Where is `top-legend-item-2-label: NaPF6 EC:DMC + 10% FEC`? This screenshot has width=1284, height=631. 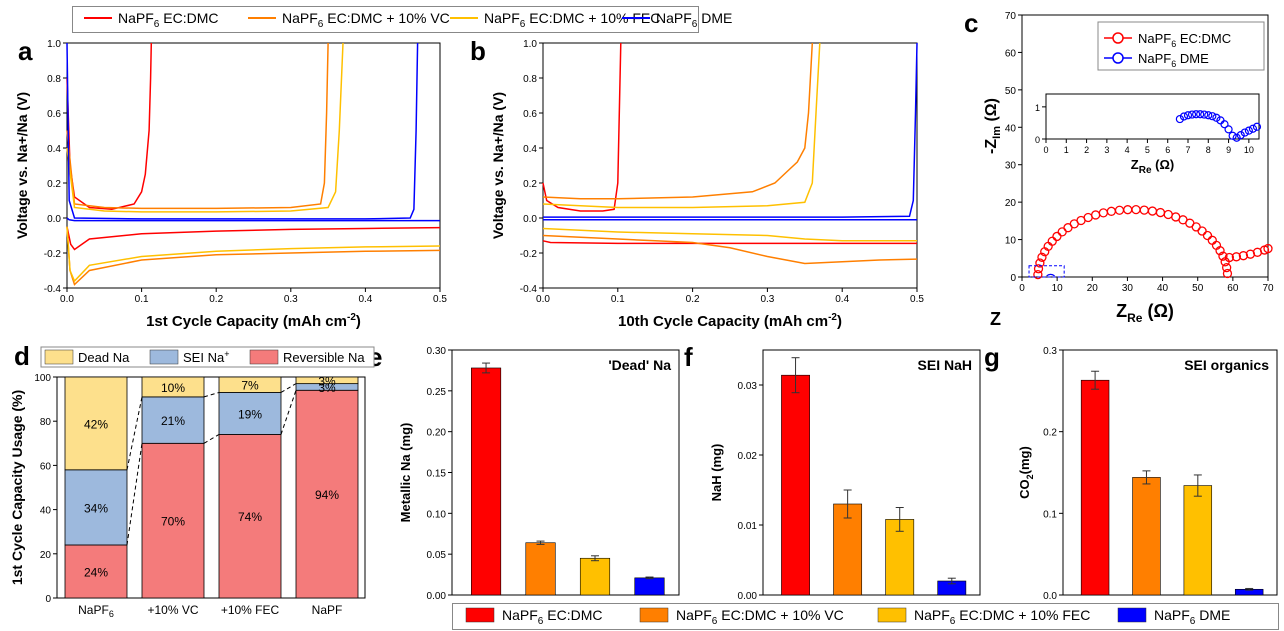 top-legend-item-2-label: NaPF6 EC:DMC + 10% FEC is located at coordinates (572, 20).